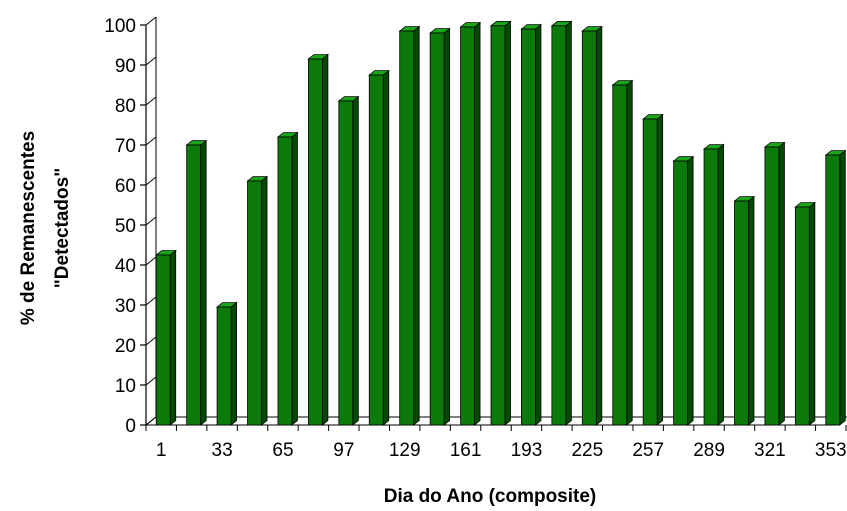  I want to click on y-tick-label: 90, so click(125, 66).